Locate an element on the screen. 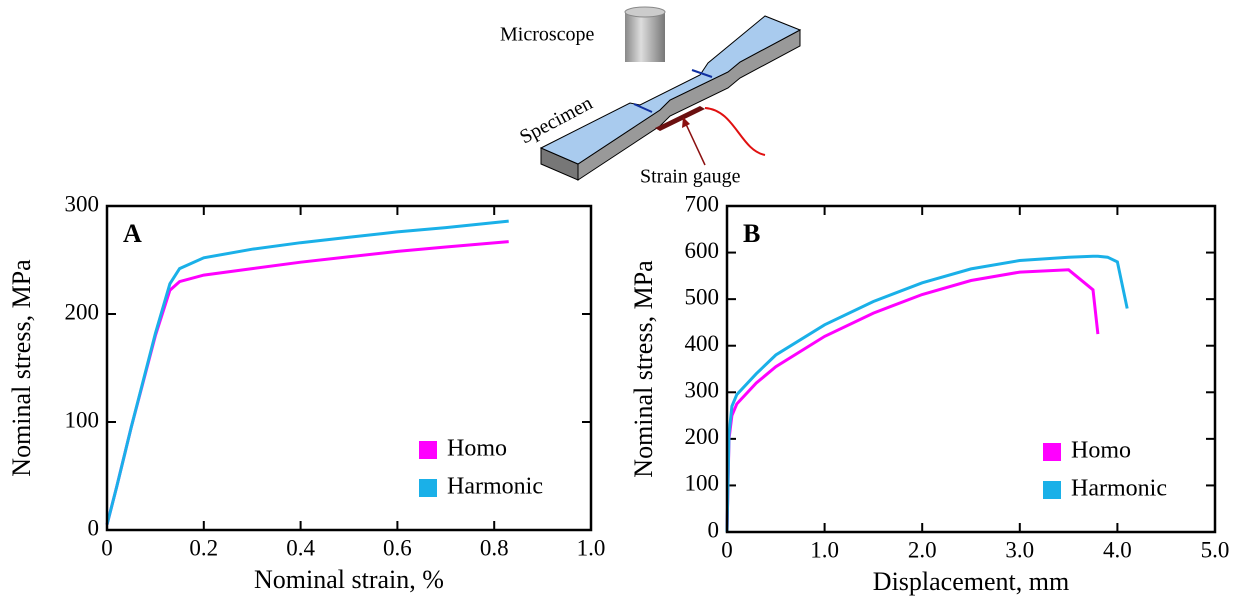 The width and height of the screenshot is (1240, 607). y-tick-label: 600 is located at coordinates (702, 250).